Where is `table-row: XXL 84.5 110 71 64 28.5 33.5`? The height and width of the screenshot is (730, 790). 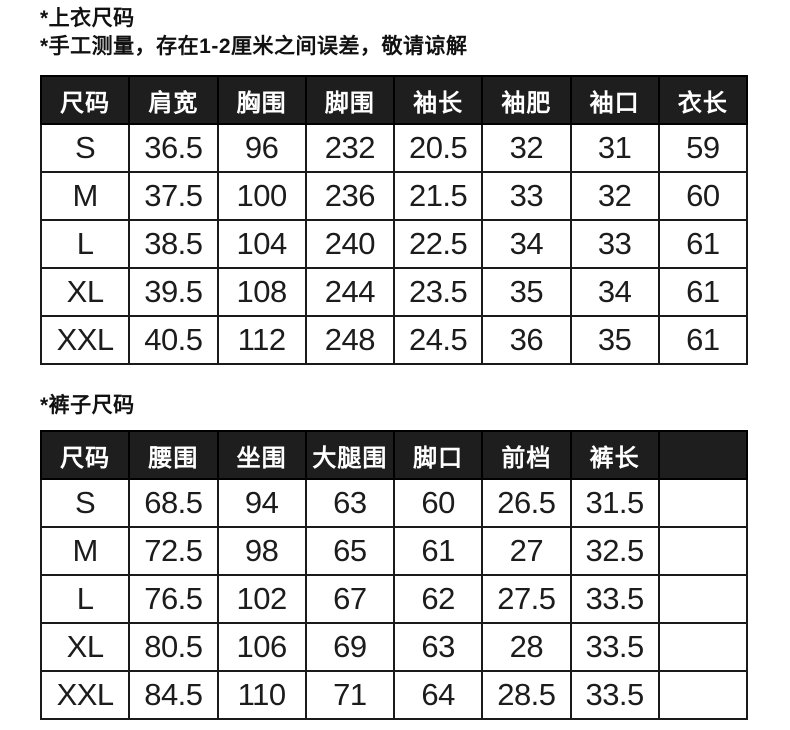 table-row: XXL 84.5 110 71 64 28.5 33.5 is located at coordinates (394, 695).